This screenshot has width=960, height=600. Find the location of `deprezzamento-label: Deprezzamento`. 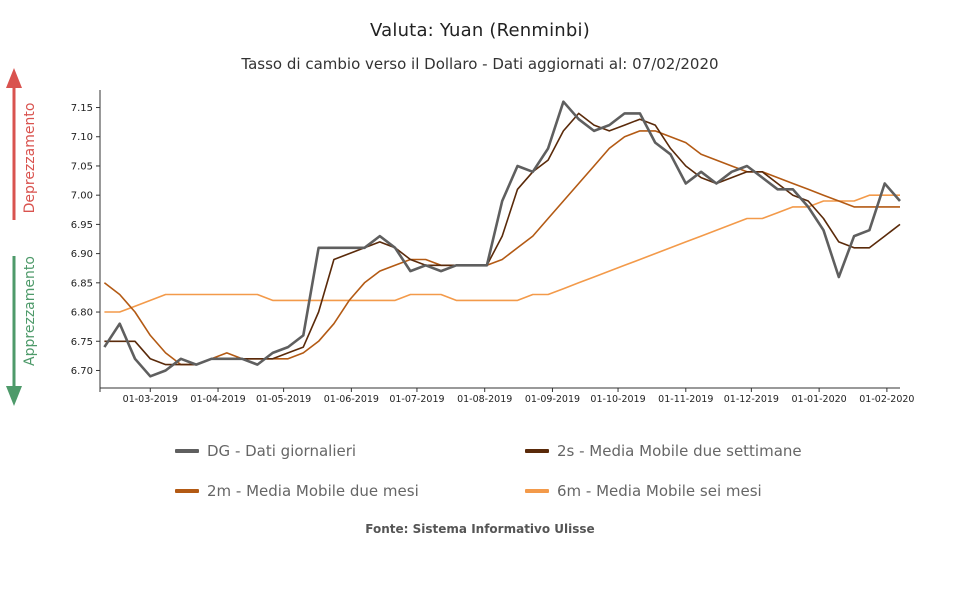

deprezzamento-label: Deprezzamento is located at coordinates (30, 158).